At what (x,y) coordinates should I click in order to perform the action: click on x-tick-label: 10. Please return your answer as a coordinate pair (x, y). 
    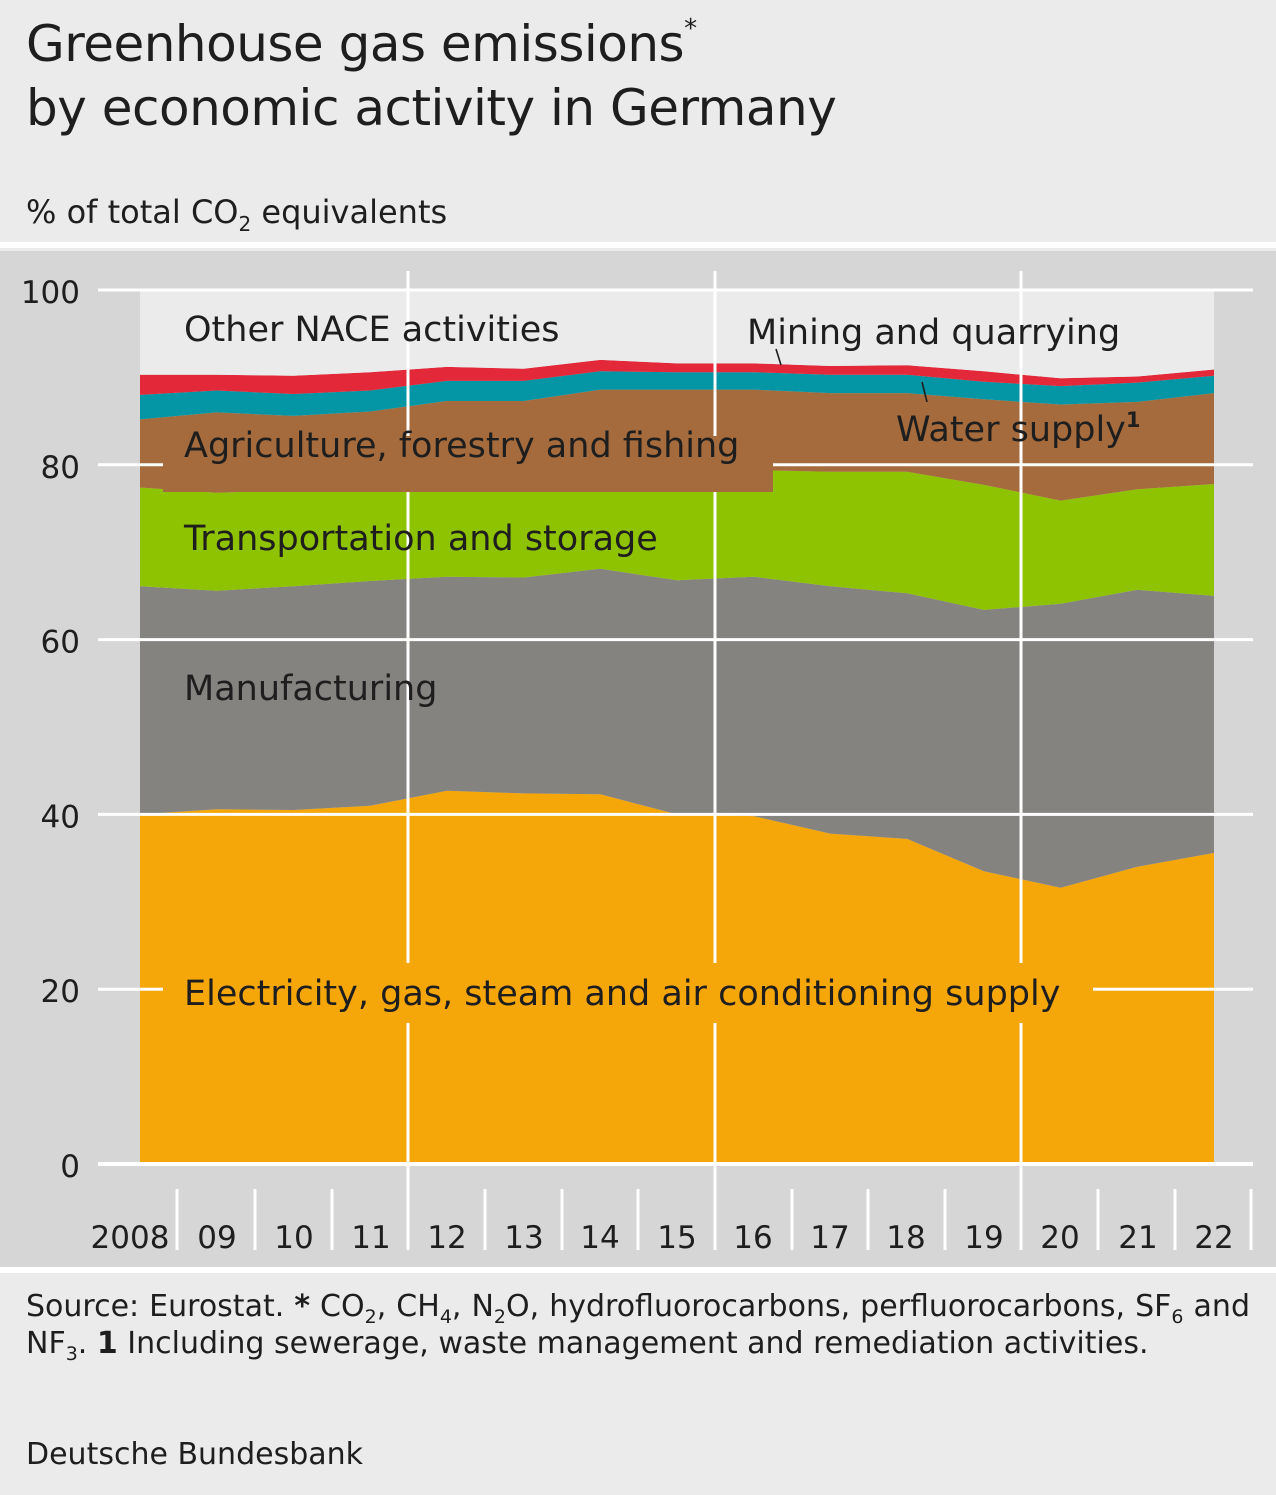
    Looking at the image, I should click on (293, 1238).